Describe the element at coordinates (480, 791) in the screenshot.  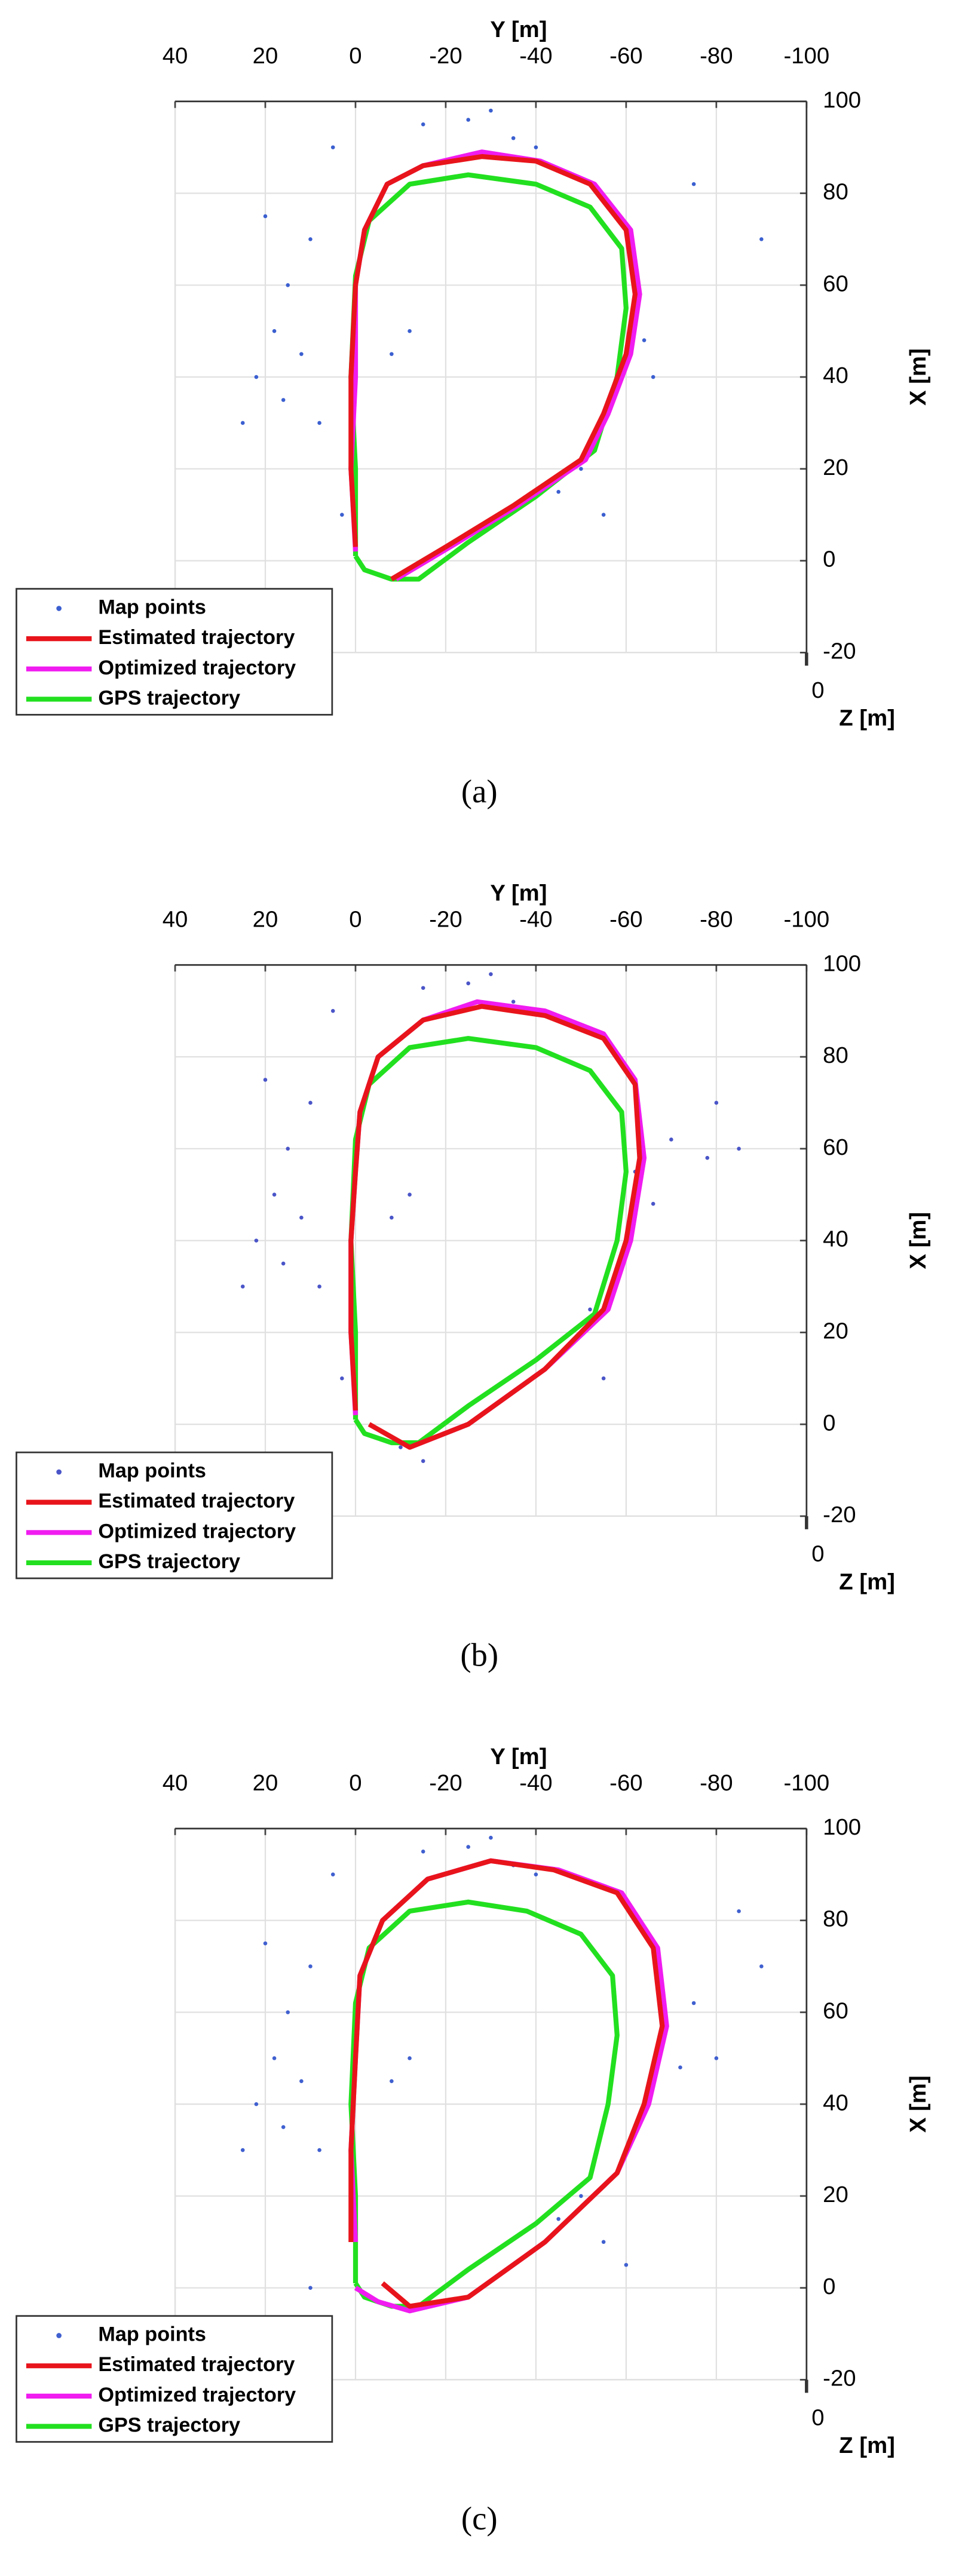
I see `caption: (a)` at that location.